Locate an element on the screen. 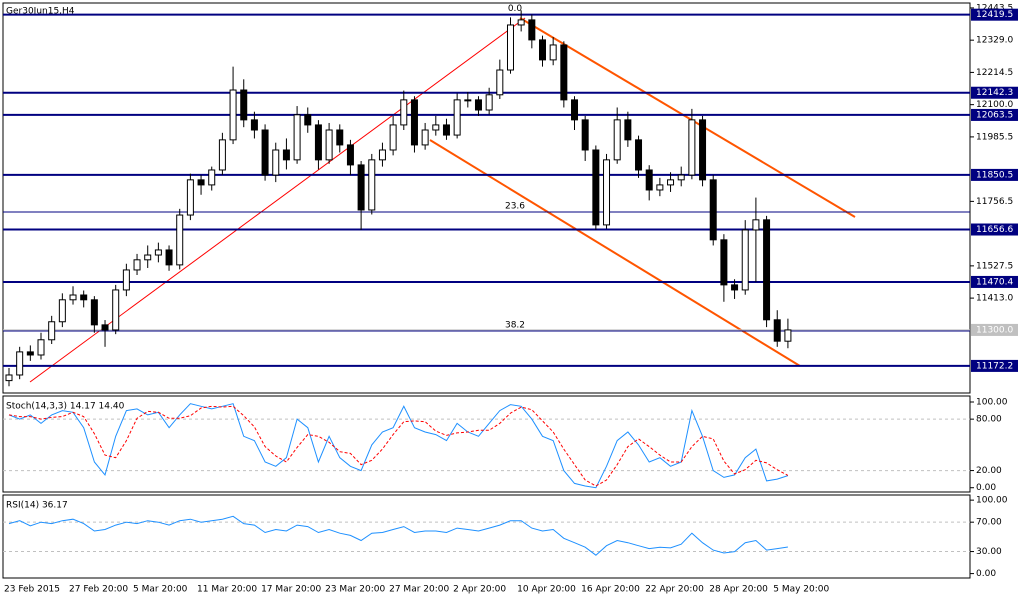  fib-label: 23.6 is located at coordinates (515, 206).